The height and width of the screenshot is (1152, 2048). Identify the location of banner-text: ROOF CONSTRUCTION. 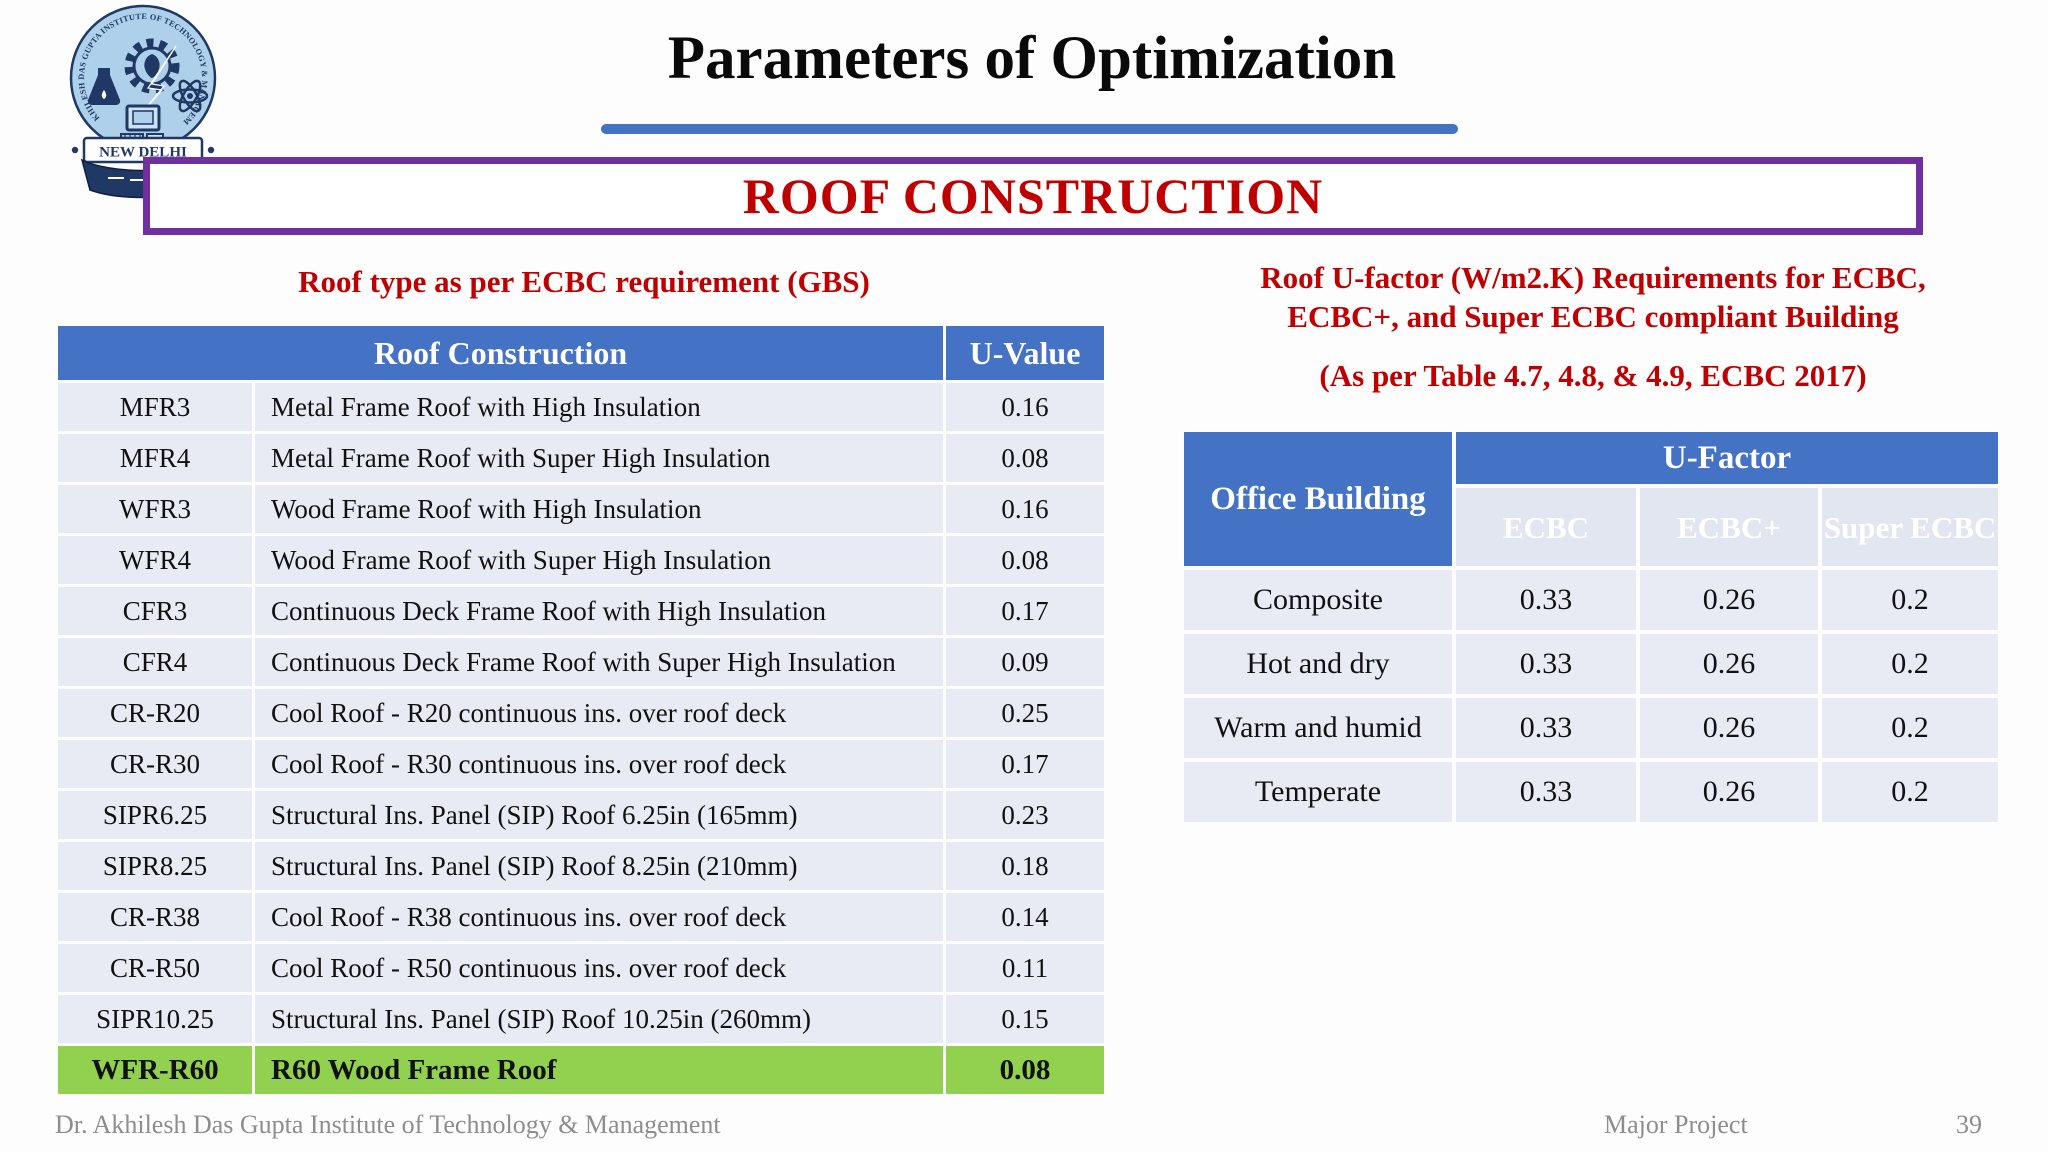
(1033, 196).